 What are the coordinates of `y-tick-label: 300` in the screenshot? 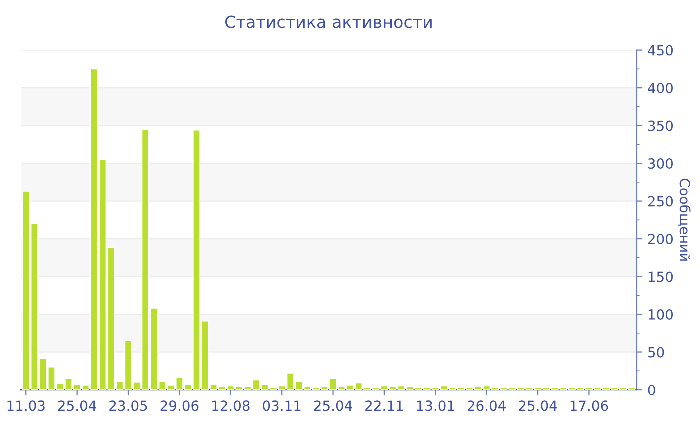 It's located at (661, 164).